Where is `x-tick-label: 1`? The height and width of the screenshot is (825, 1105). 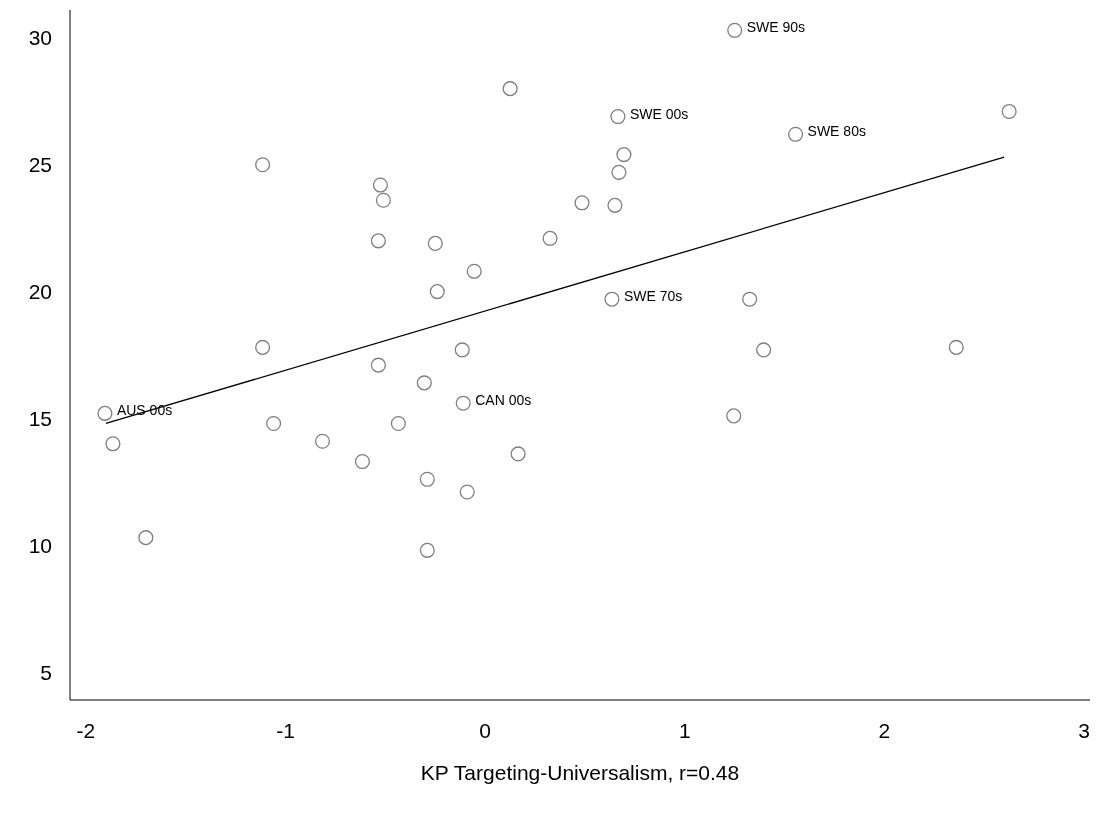 x-tick-label: 1 is located at coordinates (684, 730).